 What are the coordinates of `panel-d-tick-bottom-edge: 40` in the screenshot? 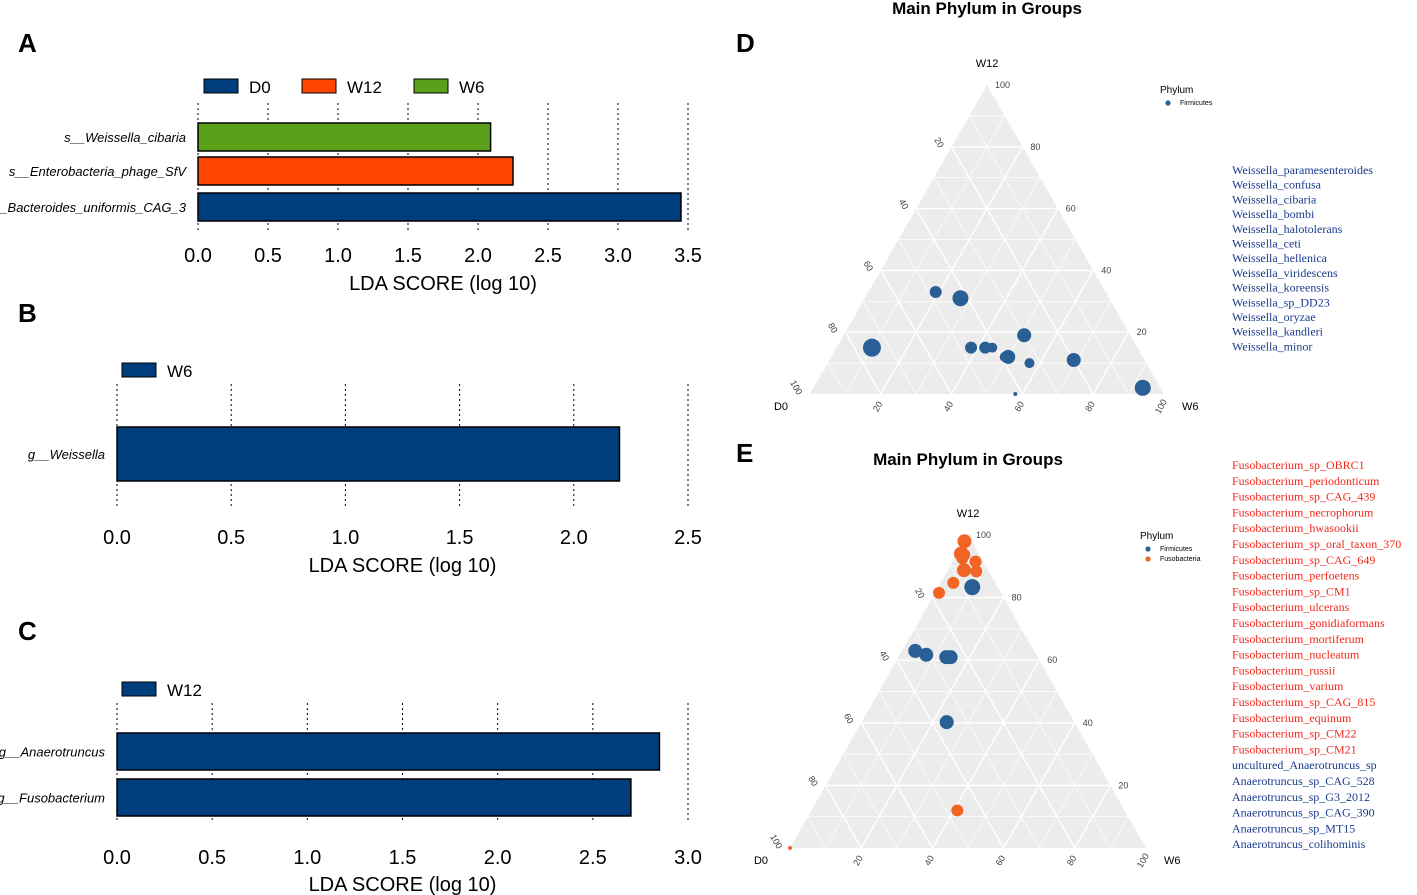 It's located at (949, 407).